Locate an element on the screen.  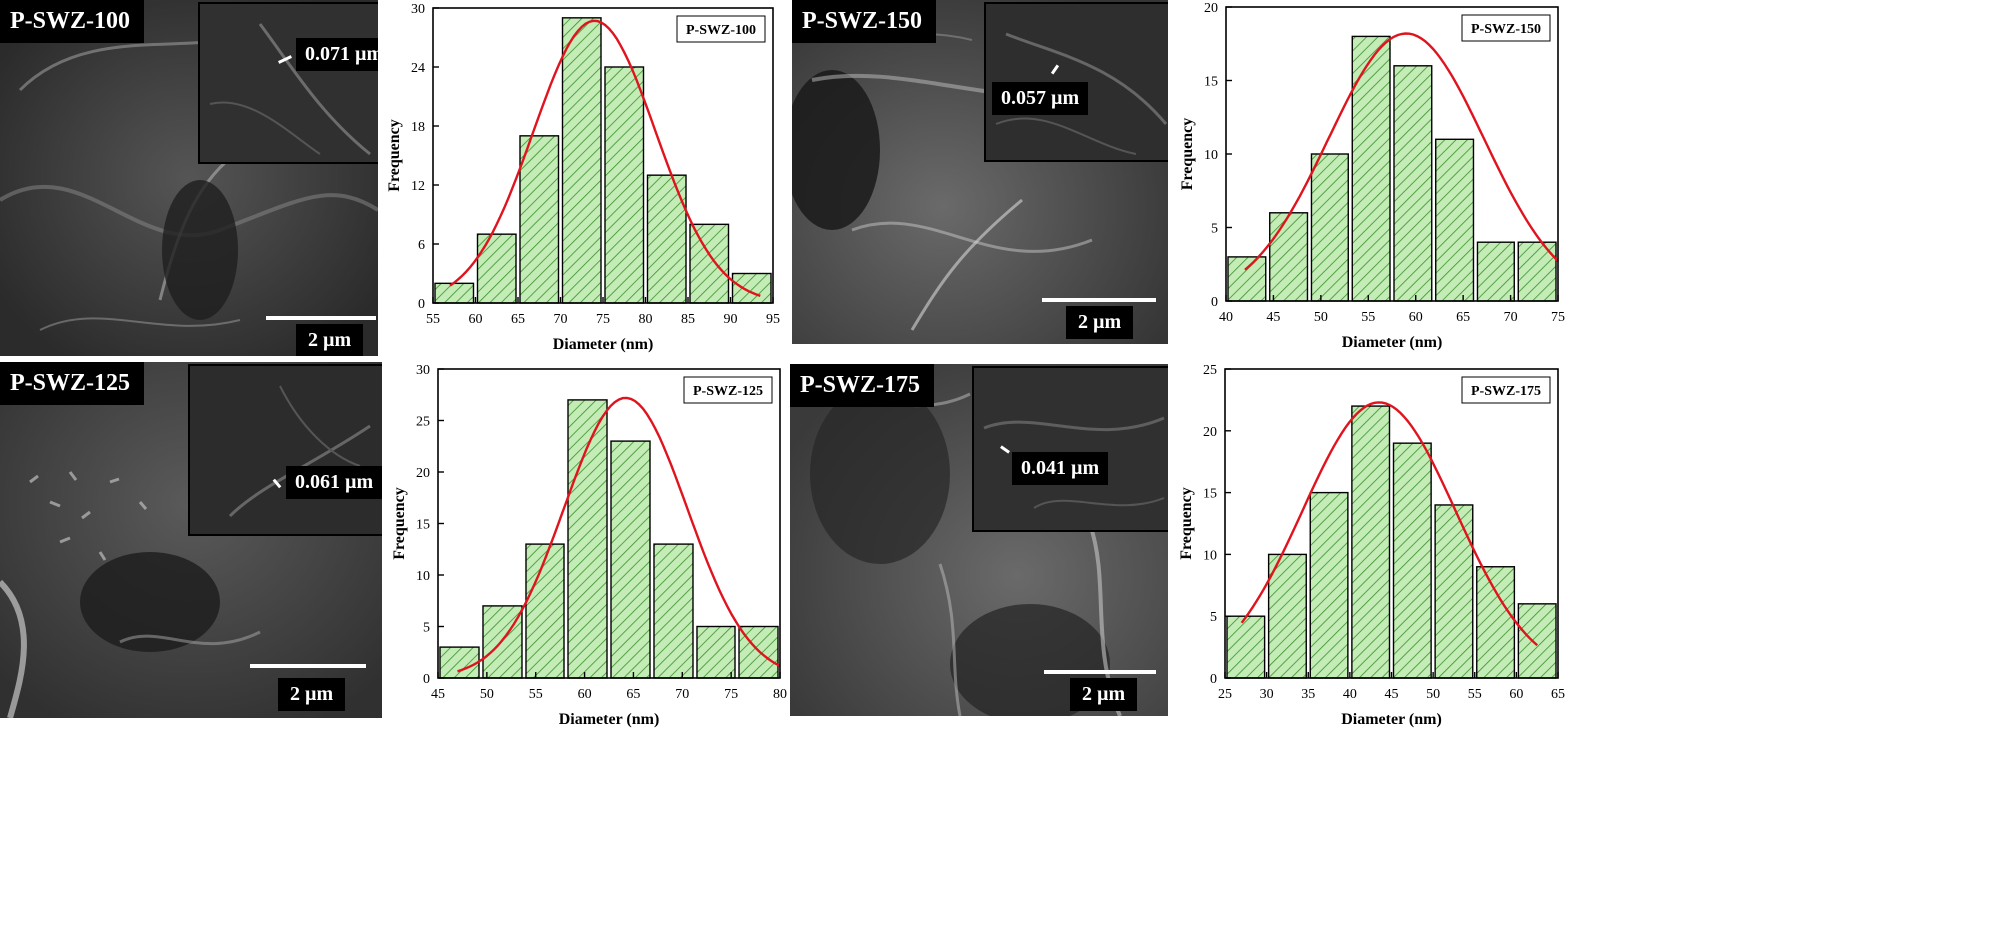
sem-image-p-swz-125: P-SWZ-125 0.061 µm 2 µm is located at coordinates (191, 540).